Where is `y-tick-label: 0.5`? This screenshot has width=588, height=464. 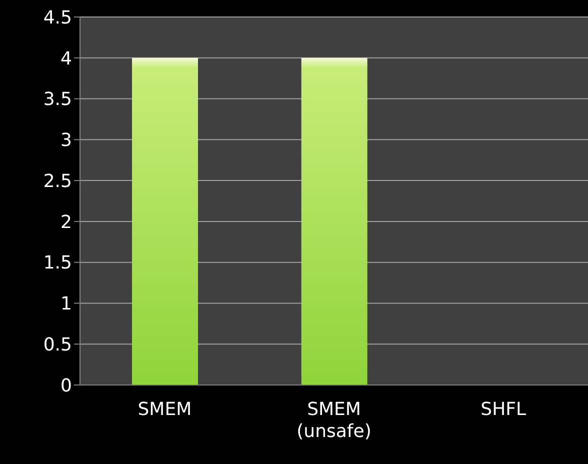
y-tick-label: 0.5 is located at coordinates (57, 345).